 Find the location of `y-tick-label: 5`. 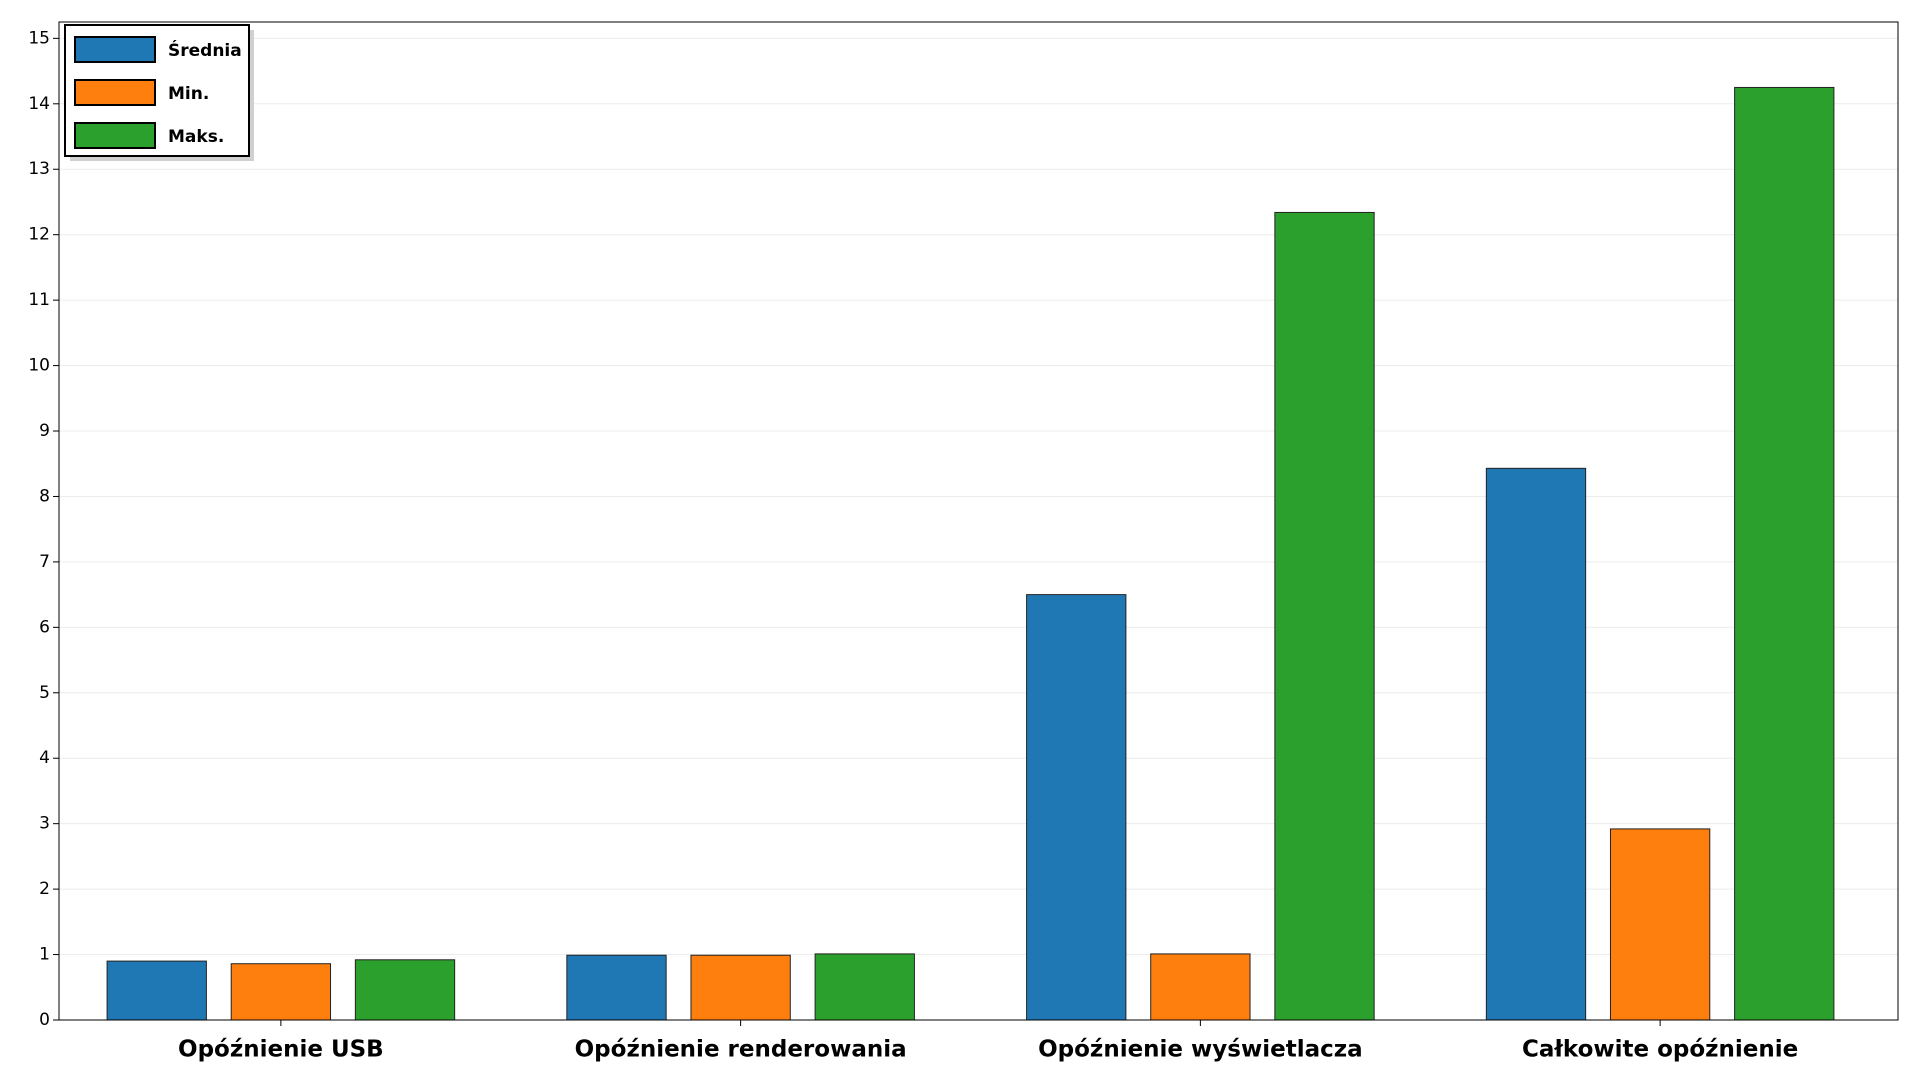

y-tick-label: 5 is located at coordinates (44, 693).